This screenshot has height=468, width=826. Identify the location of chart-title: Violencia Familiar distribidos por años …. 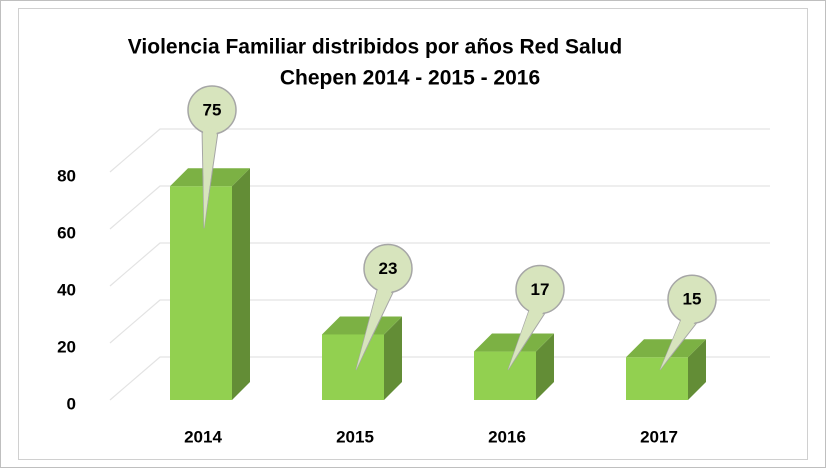
(375, 47).